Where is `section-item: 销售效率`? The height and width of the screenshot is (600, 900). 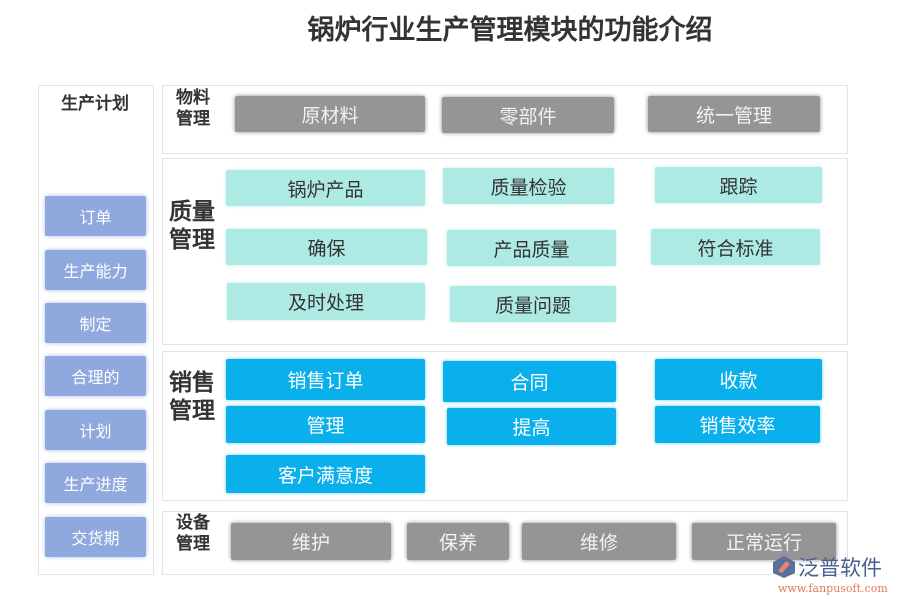 section-item: 销售效率 is located at coordinates (737, 424).